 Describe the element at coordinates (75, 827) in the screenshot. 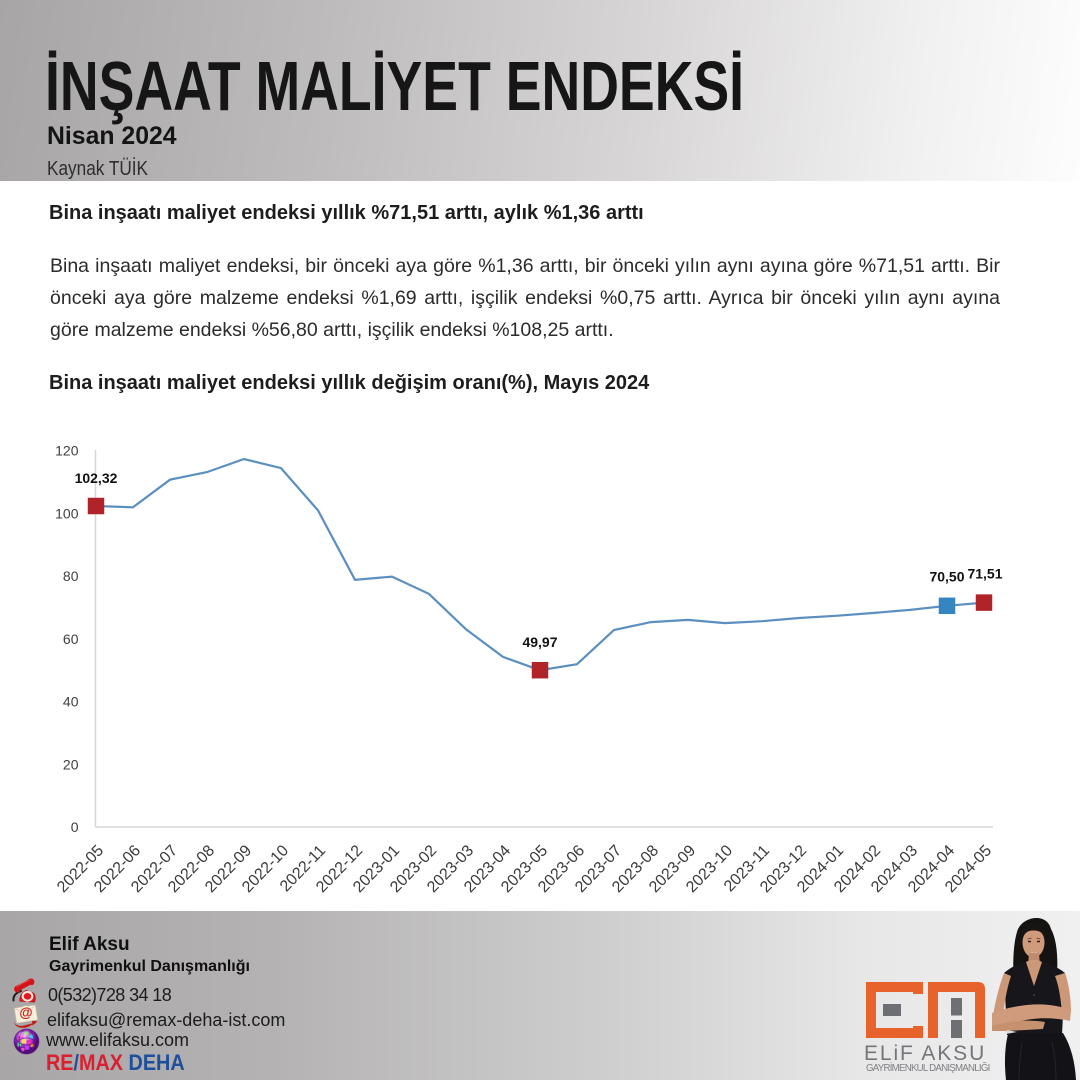

I see `svg-text: 0` at that location.